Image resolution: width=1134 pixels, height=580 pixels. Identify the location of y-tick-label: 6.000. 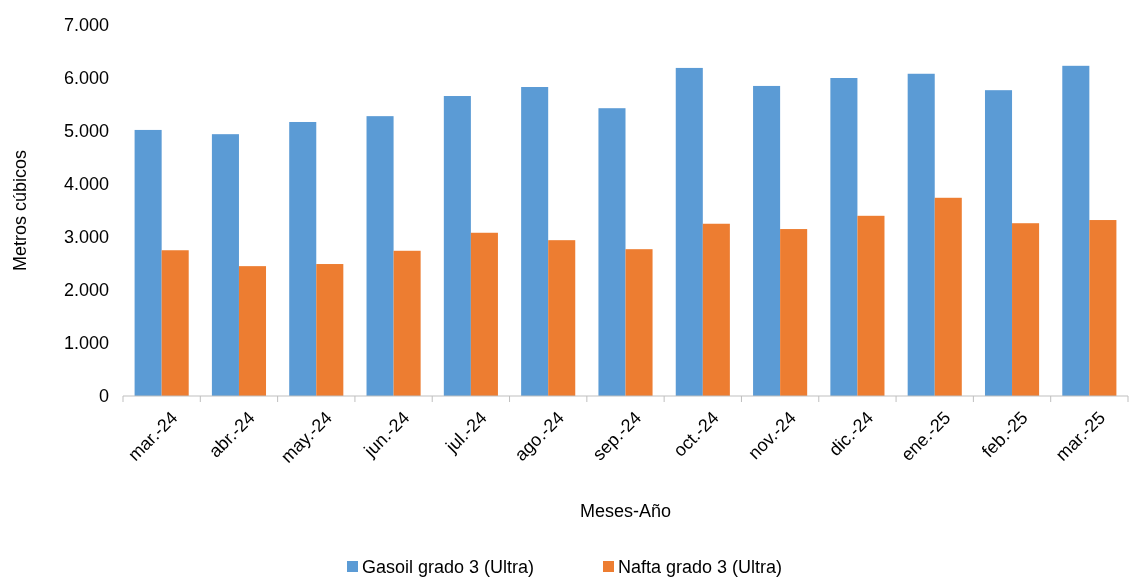
(86, 78).